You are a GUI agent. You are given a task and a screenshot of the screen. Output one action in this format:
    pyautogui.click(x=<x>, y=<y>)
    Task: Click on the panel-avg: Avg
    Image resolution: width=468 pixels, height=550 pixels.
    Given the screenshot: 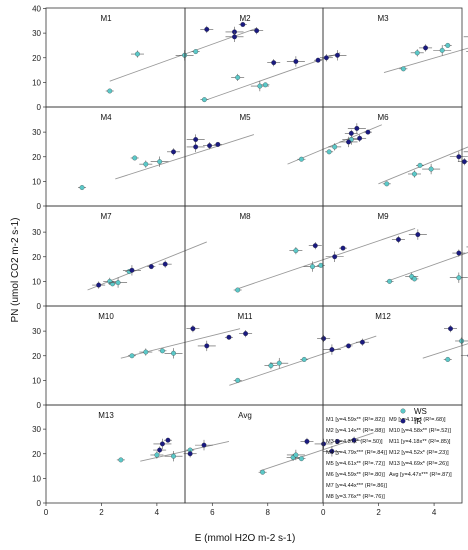 What is the action you would take?
    pyautogui.click(x=306, y=443)
    